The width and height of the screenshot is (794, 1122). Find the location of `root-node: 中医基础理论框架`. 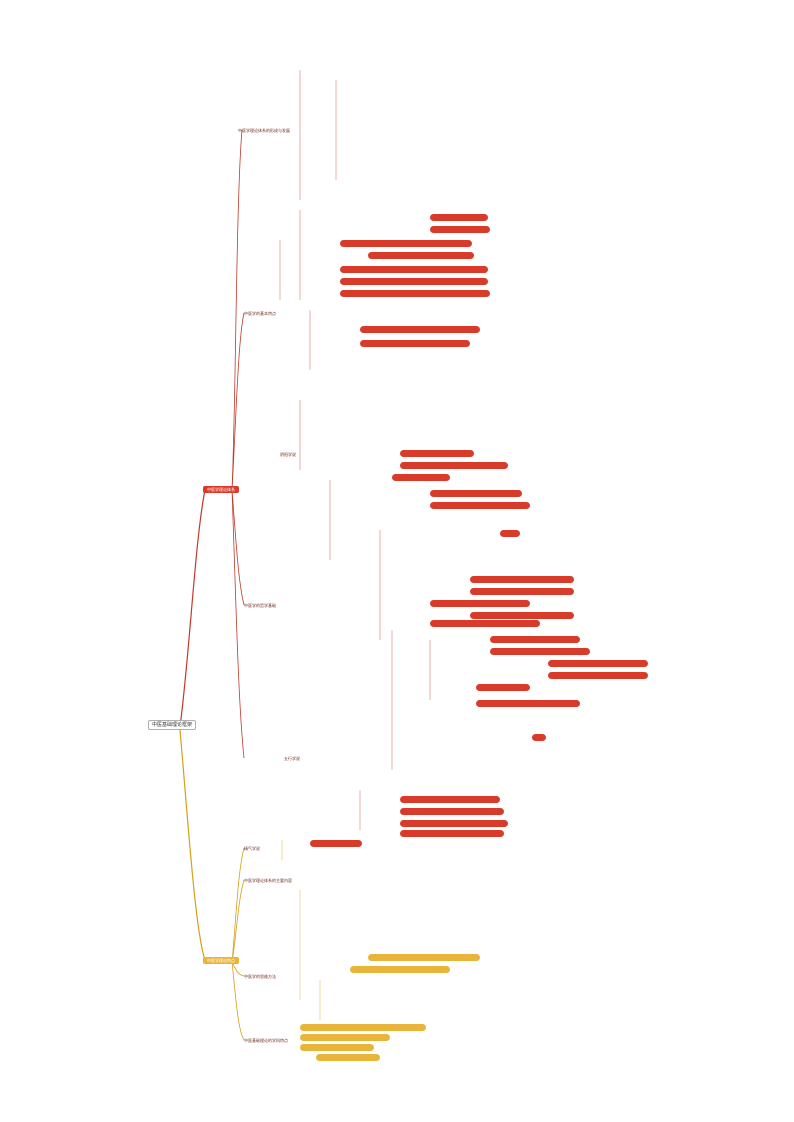

root-node: 中医基础理论框架 is located at coordinates (172, 725).